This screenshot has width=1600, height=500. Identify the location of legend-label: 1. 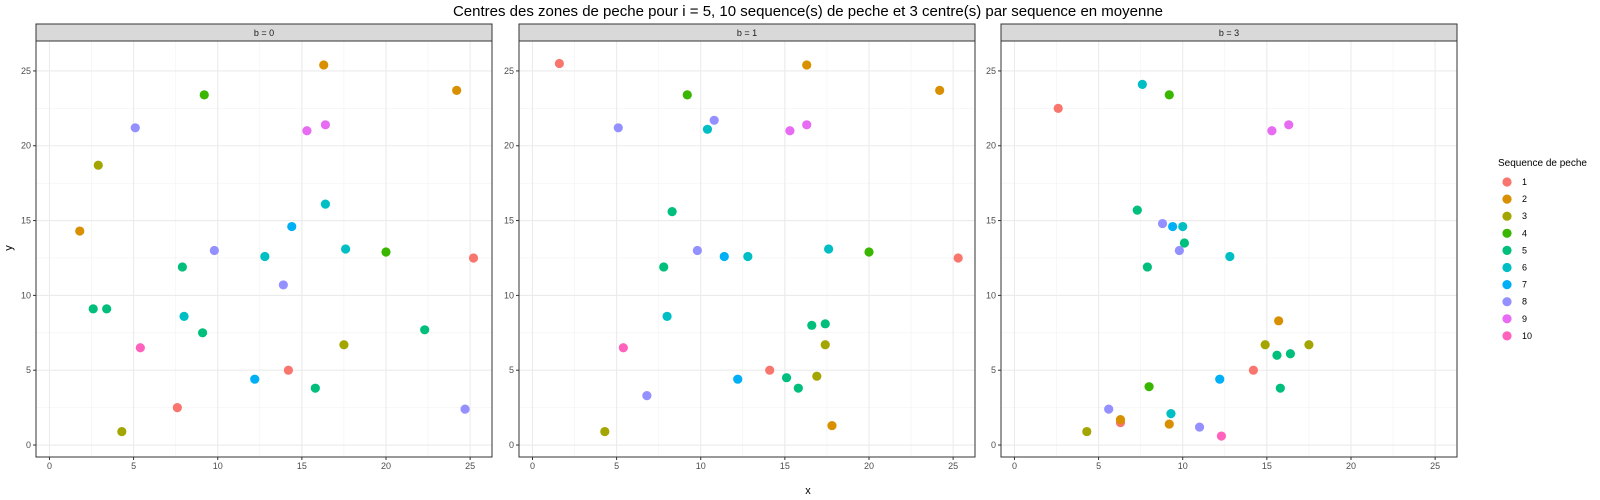
(1524, 182).